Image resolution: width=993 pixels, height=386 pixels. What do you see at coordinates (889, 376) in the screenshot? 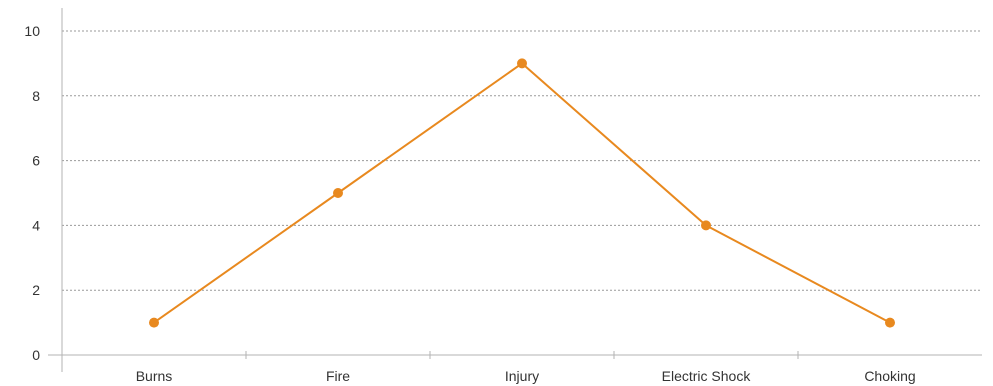
I see `x-tick-label-choking: Choking` at bounding box center [889, 376].